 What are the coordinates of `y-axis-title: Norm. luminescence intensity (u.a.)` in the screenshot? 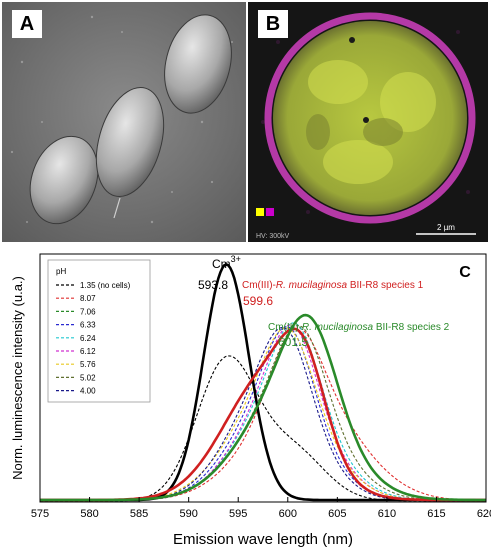 It's located at (17, 378).